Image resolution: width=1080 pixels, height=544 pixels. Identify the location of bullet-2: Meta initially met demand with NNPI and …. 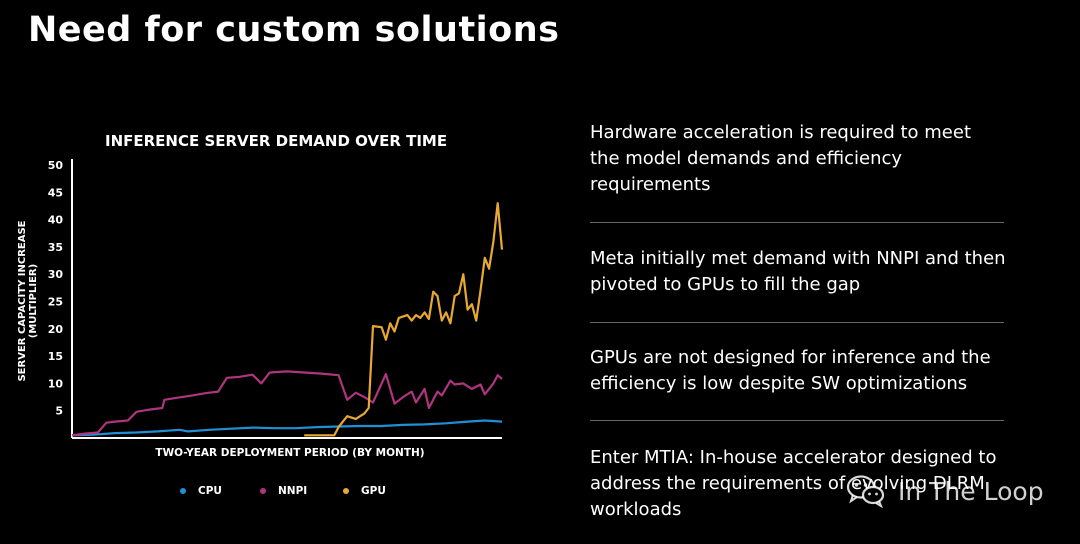
(798, 271).